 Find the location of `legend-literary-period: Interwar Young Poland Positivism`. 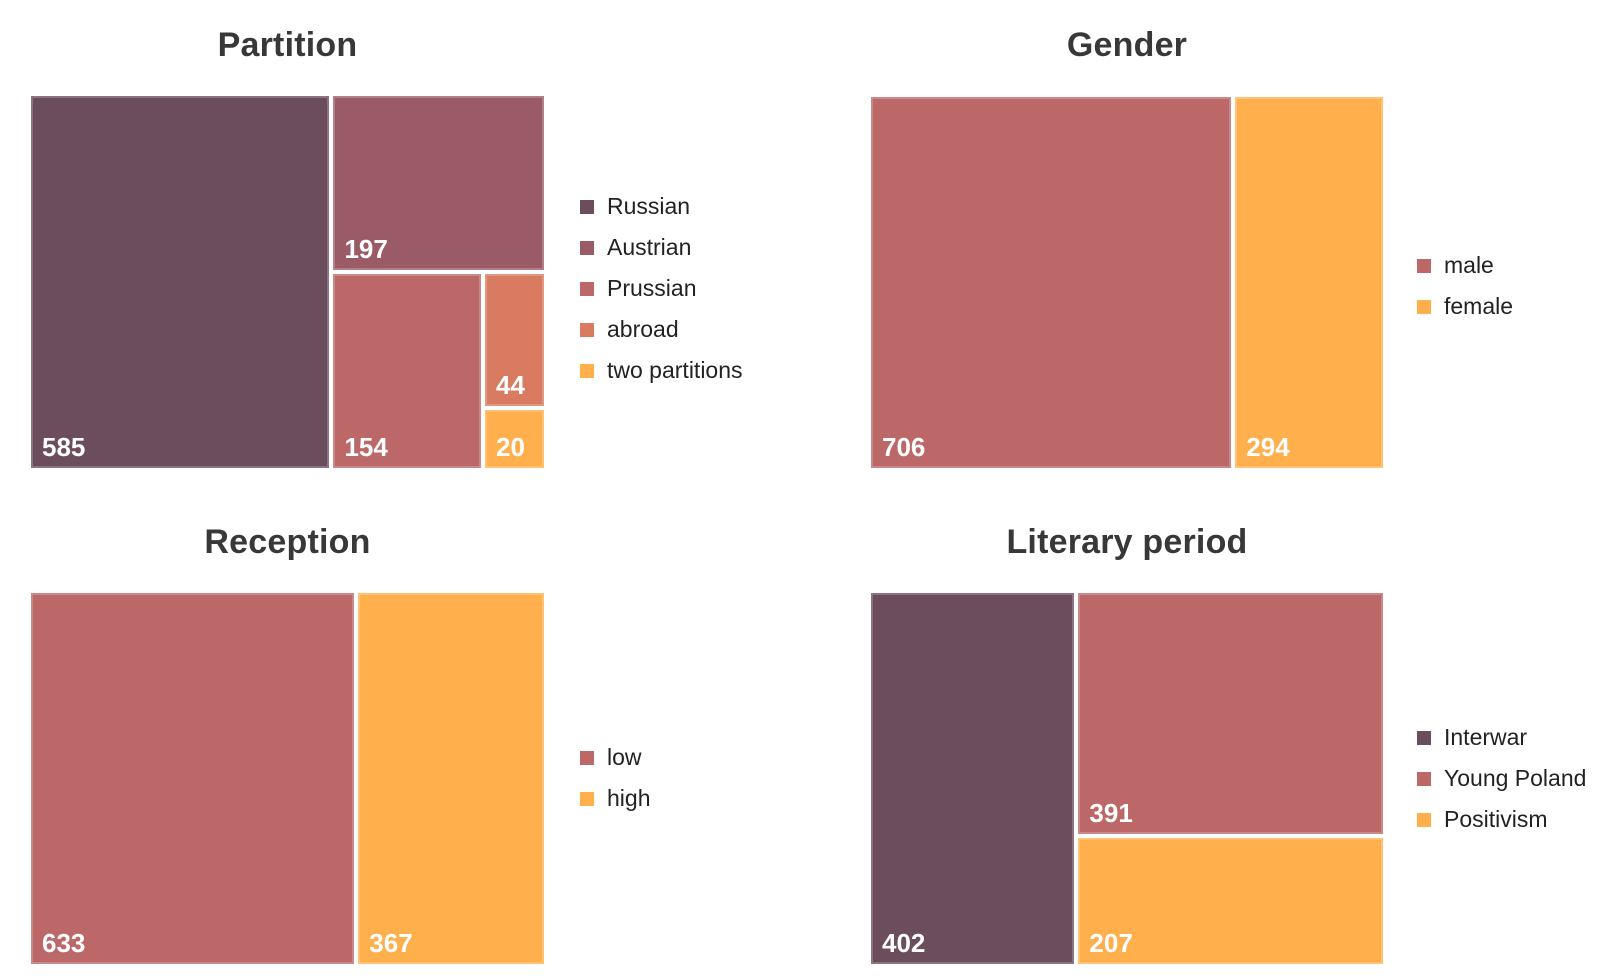

legend-literary-period: Interwar Young Poland Positivism is located at coordinates (1501, 778).